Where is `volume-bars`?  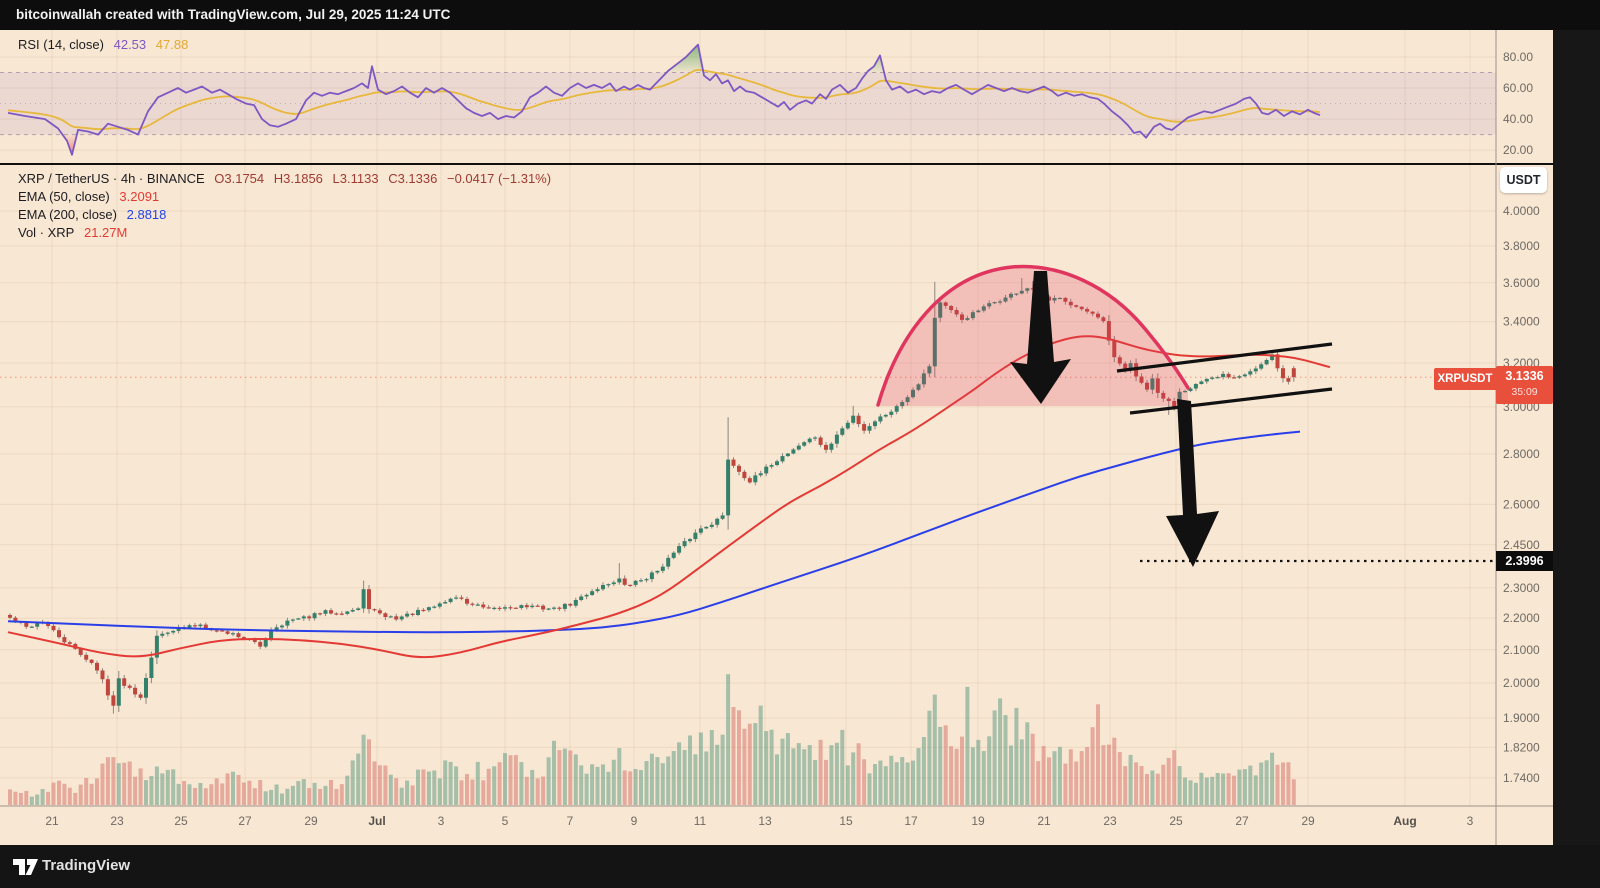
volume-bars is located at coordinates (652, 739).